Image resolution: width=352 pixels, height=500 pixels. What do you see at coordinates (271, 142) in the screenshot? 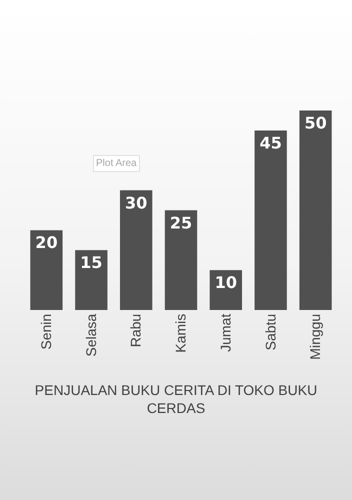
I see `data-label: 45` at bounding box center [271, 142].